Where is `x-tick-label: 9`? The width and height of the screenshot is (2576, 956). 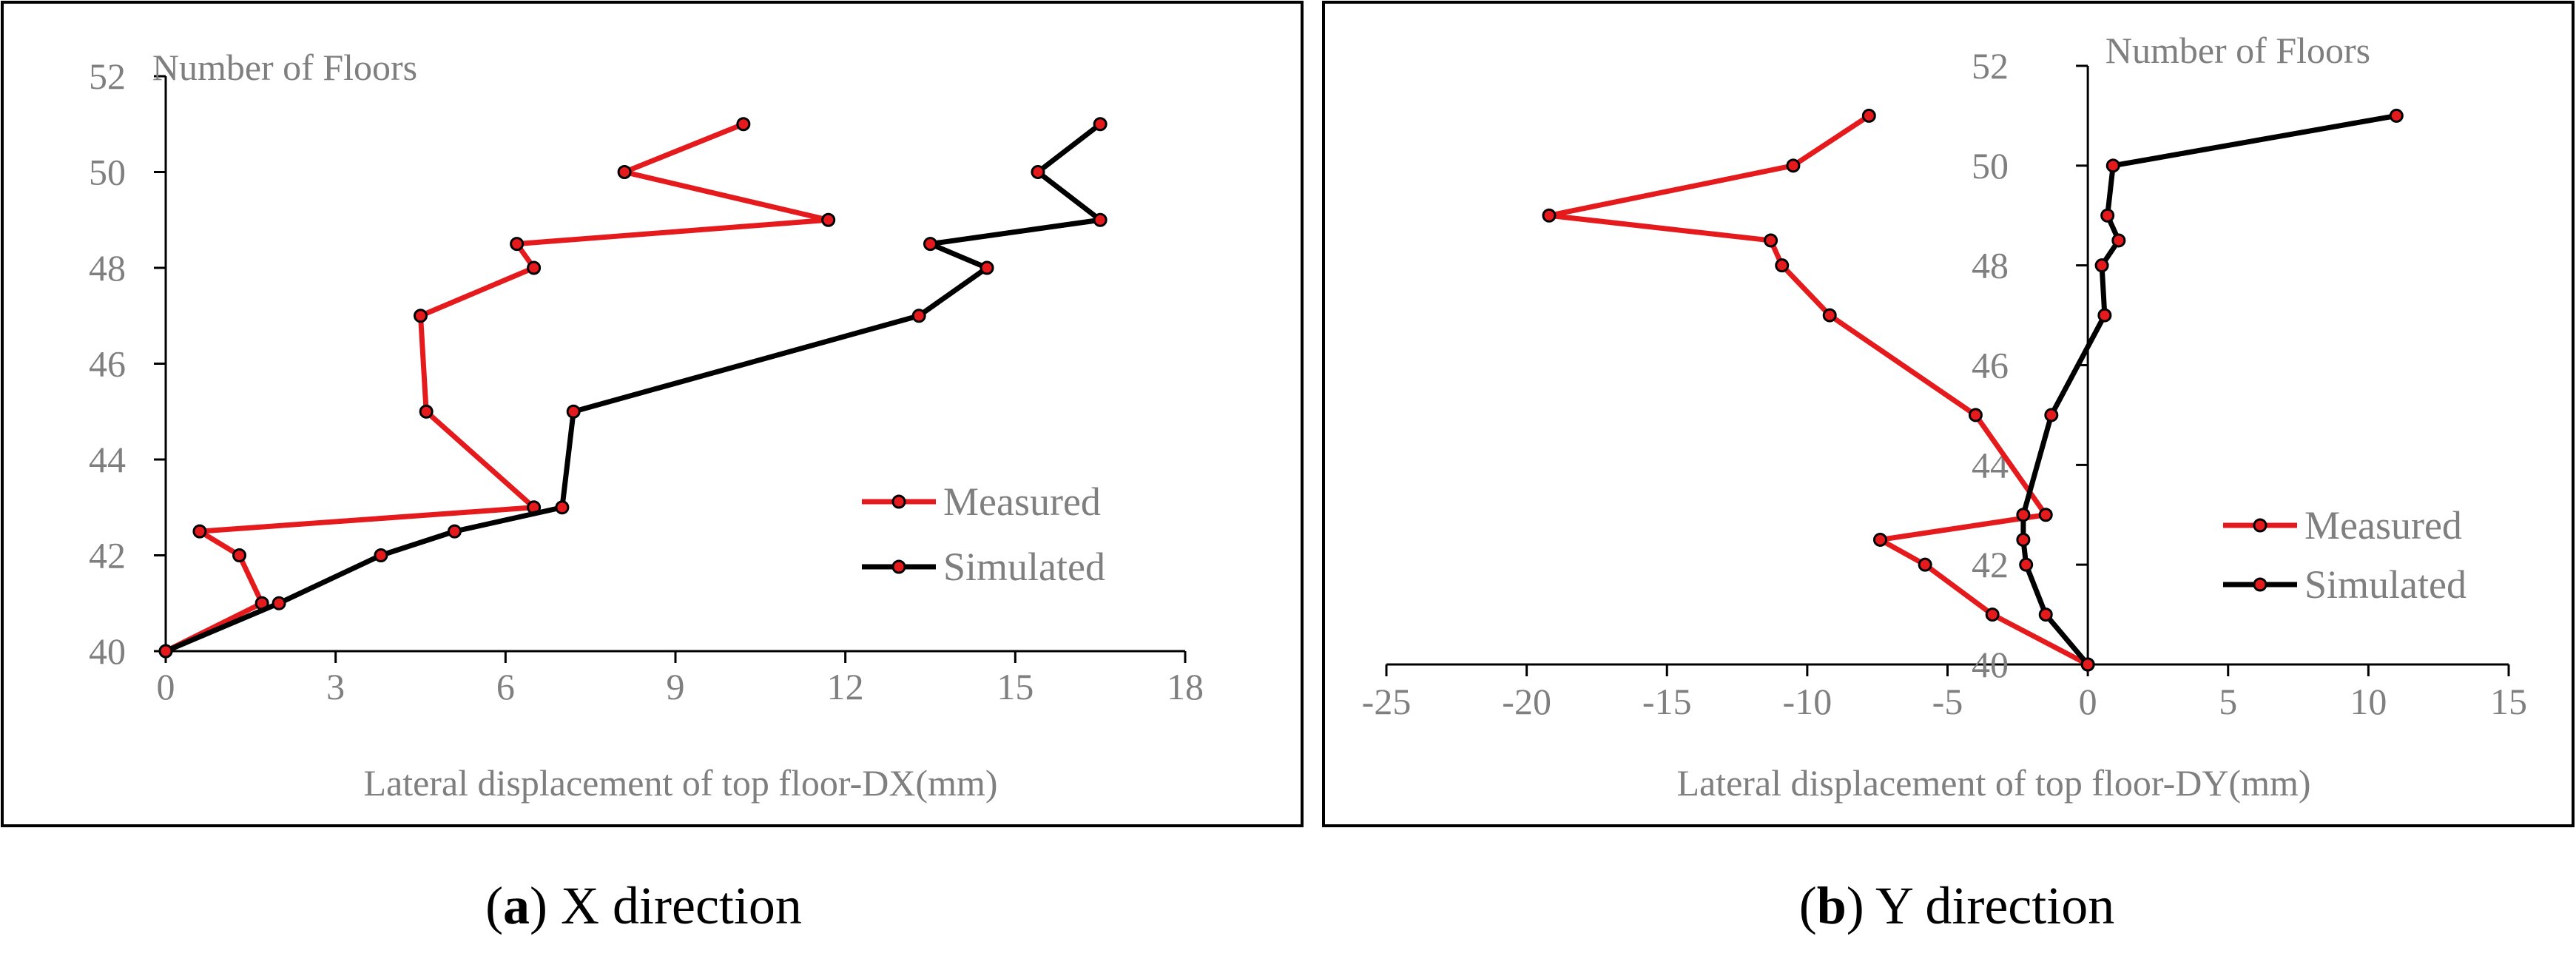
x-tick-label: 9 is located at coordinates (676, 686).